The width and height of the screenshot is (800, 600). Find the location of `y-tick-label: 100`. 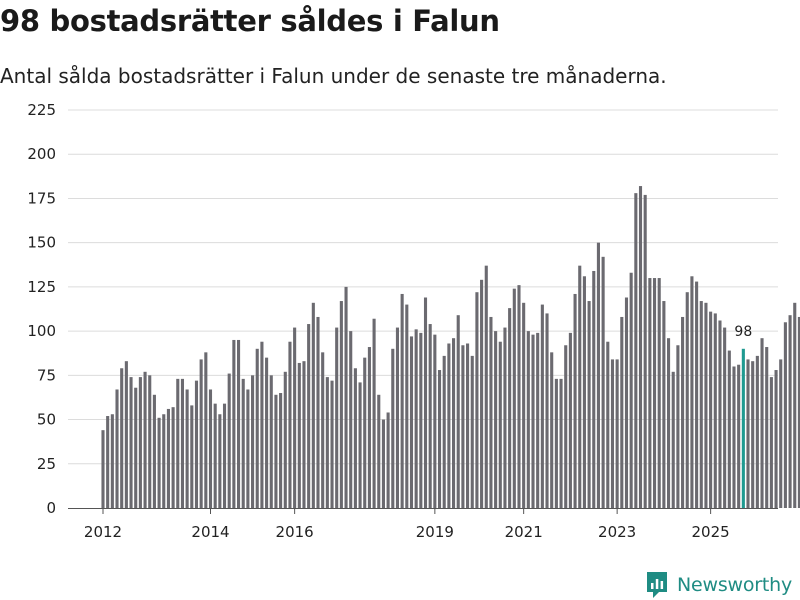

y-tick-label: 100 is located at coordinates (41, 331).